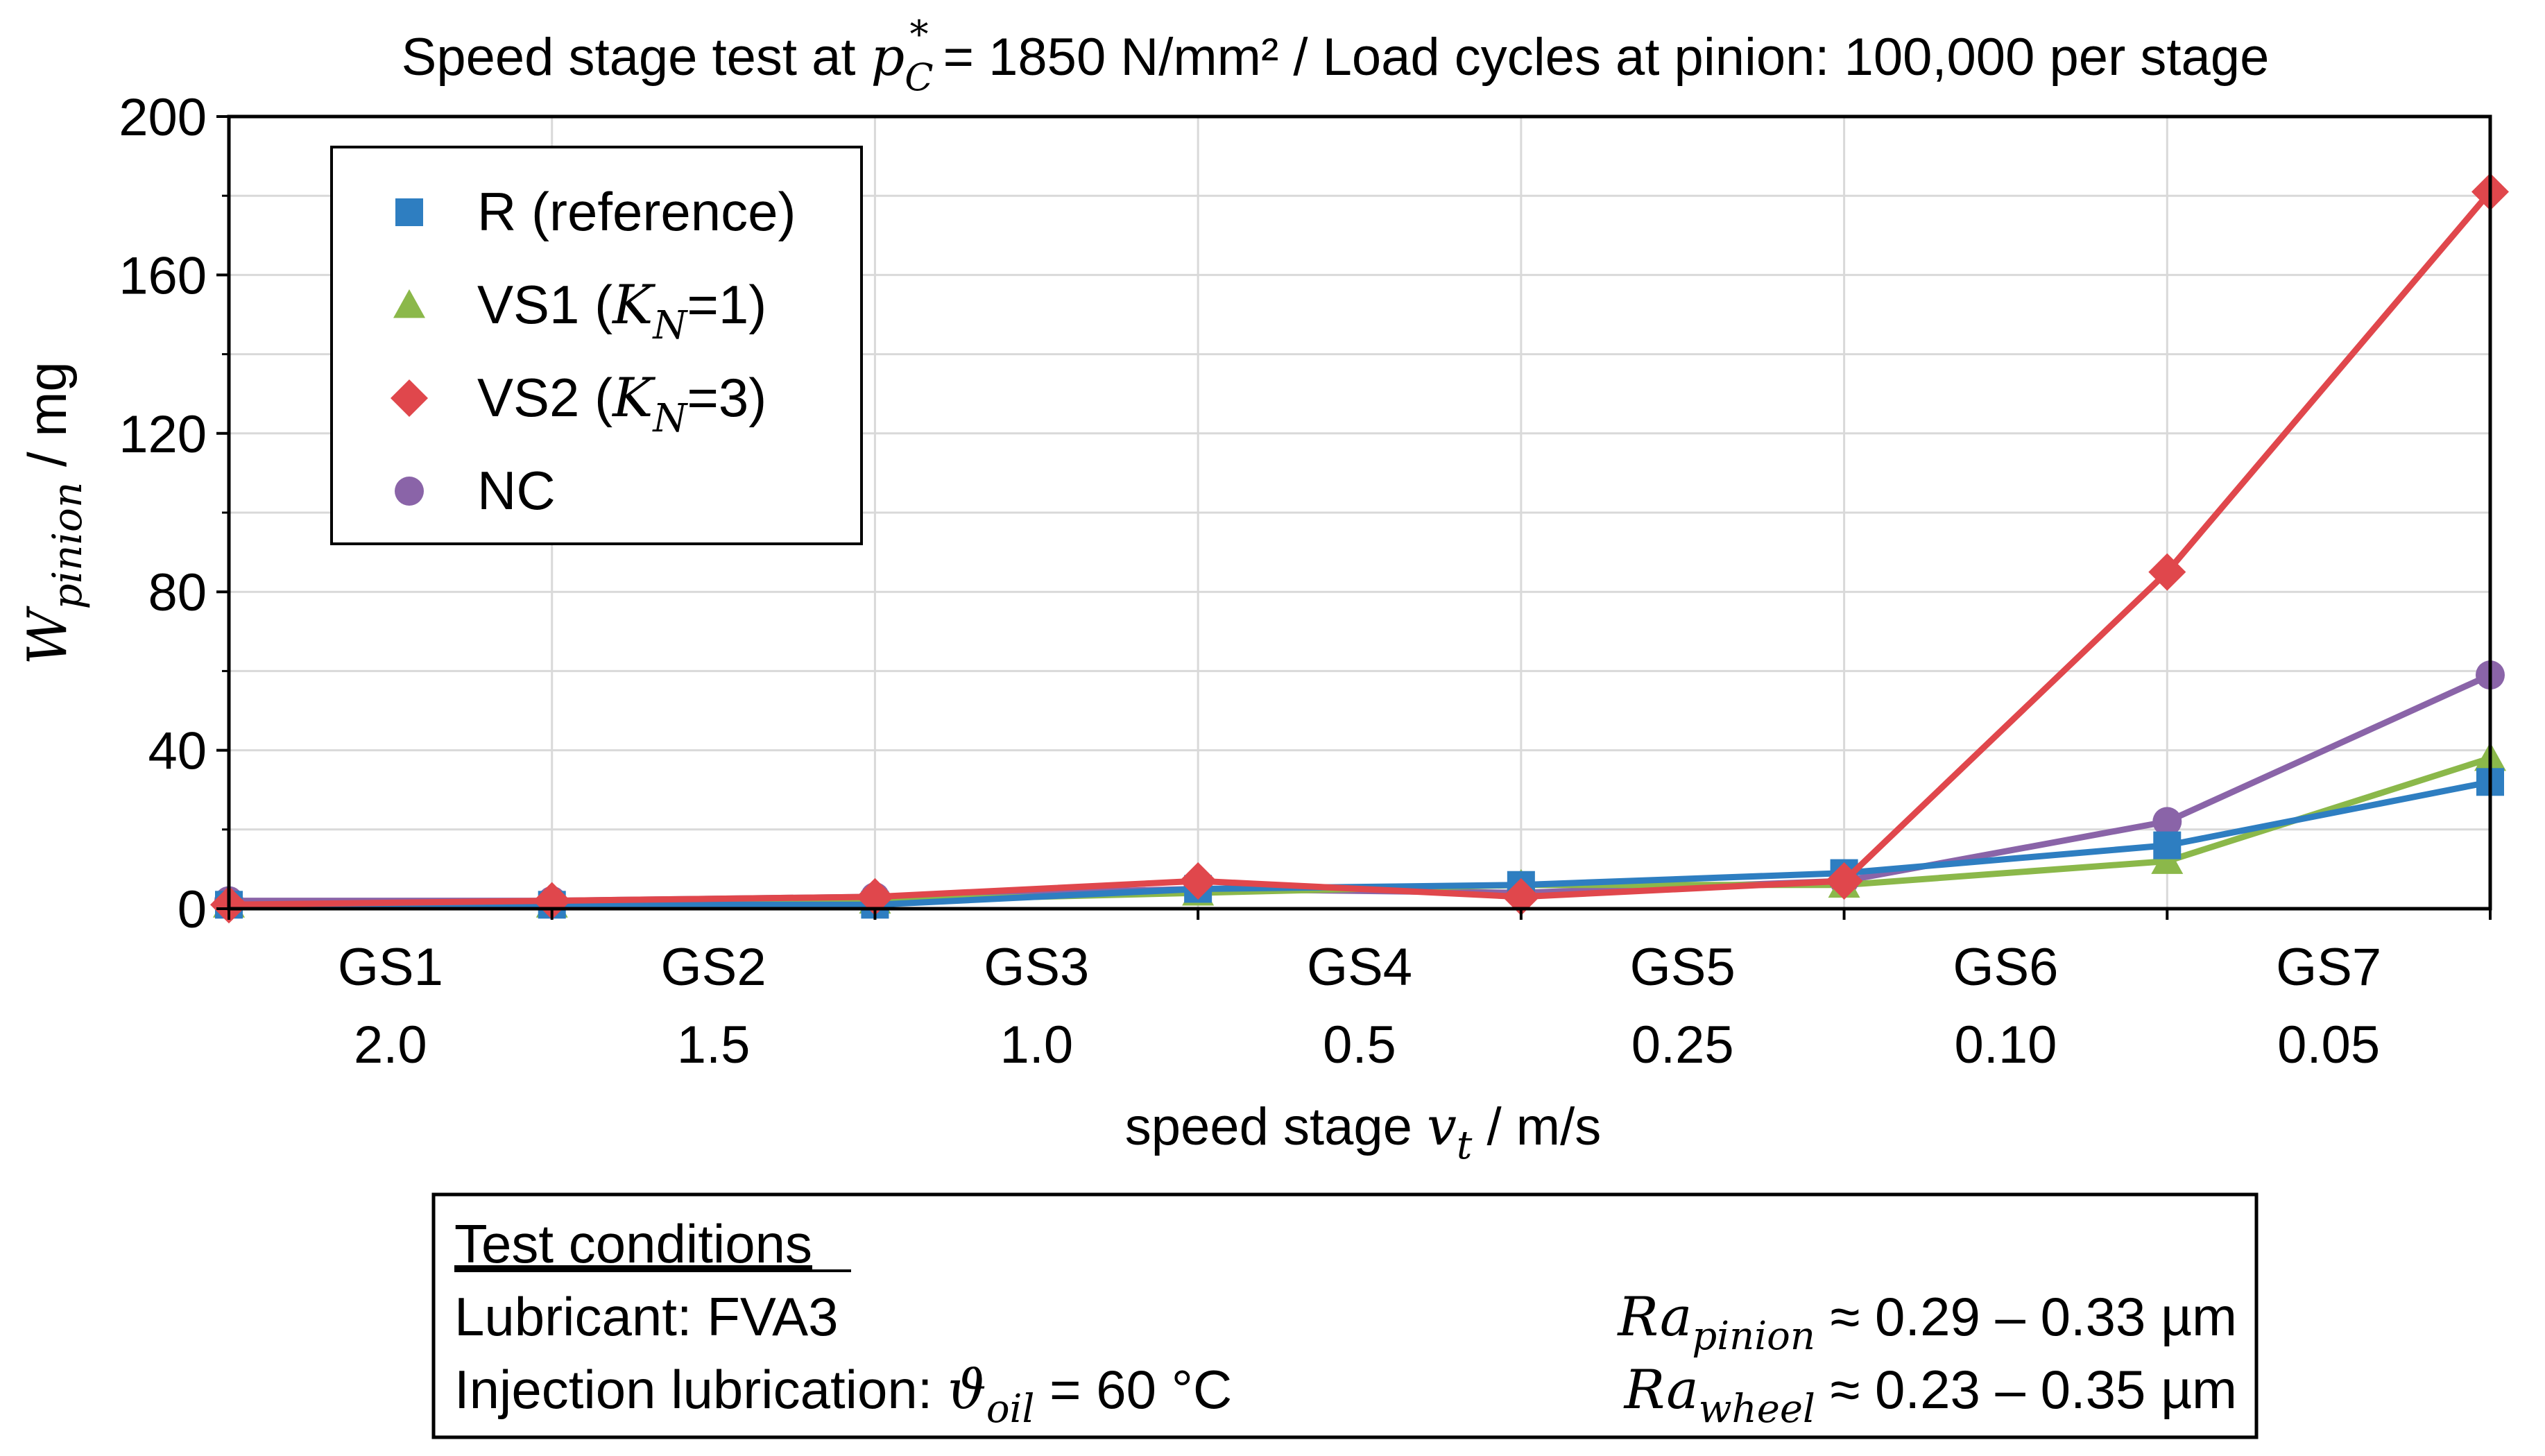 The width and height of the screenshot is (2545, 1456). Describe the element at coordinates (919, 34) in the screenshot. I see `chart-title-symbol-sup: *` at that location.